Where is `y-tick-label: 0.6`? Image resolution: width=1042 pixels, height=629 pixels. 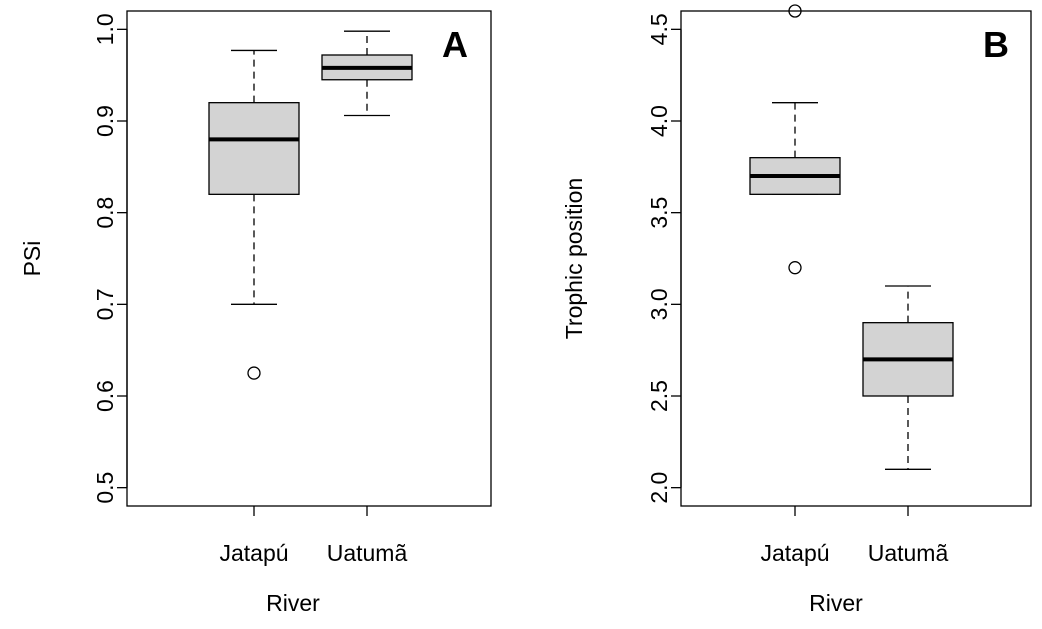 y-tick-label: 0.6 is located at coordinates (105, 396).